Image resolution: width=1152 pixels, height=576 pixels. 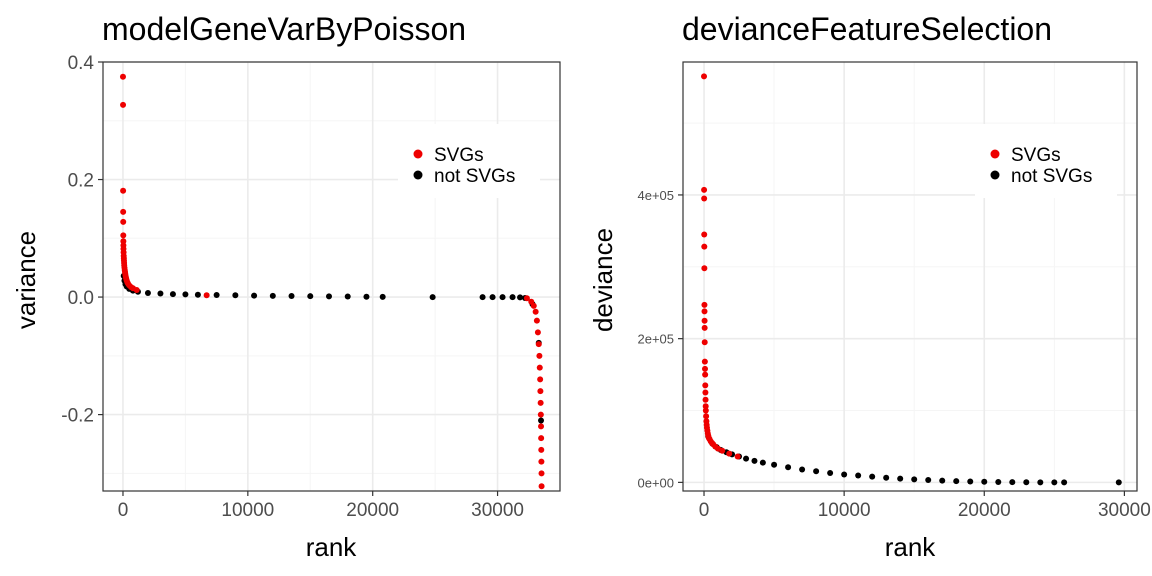 What do you see at coordinates (332, 547) in the screenshot?
I see `x-axis-title: rank` at bounding box center [332, 547].